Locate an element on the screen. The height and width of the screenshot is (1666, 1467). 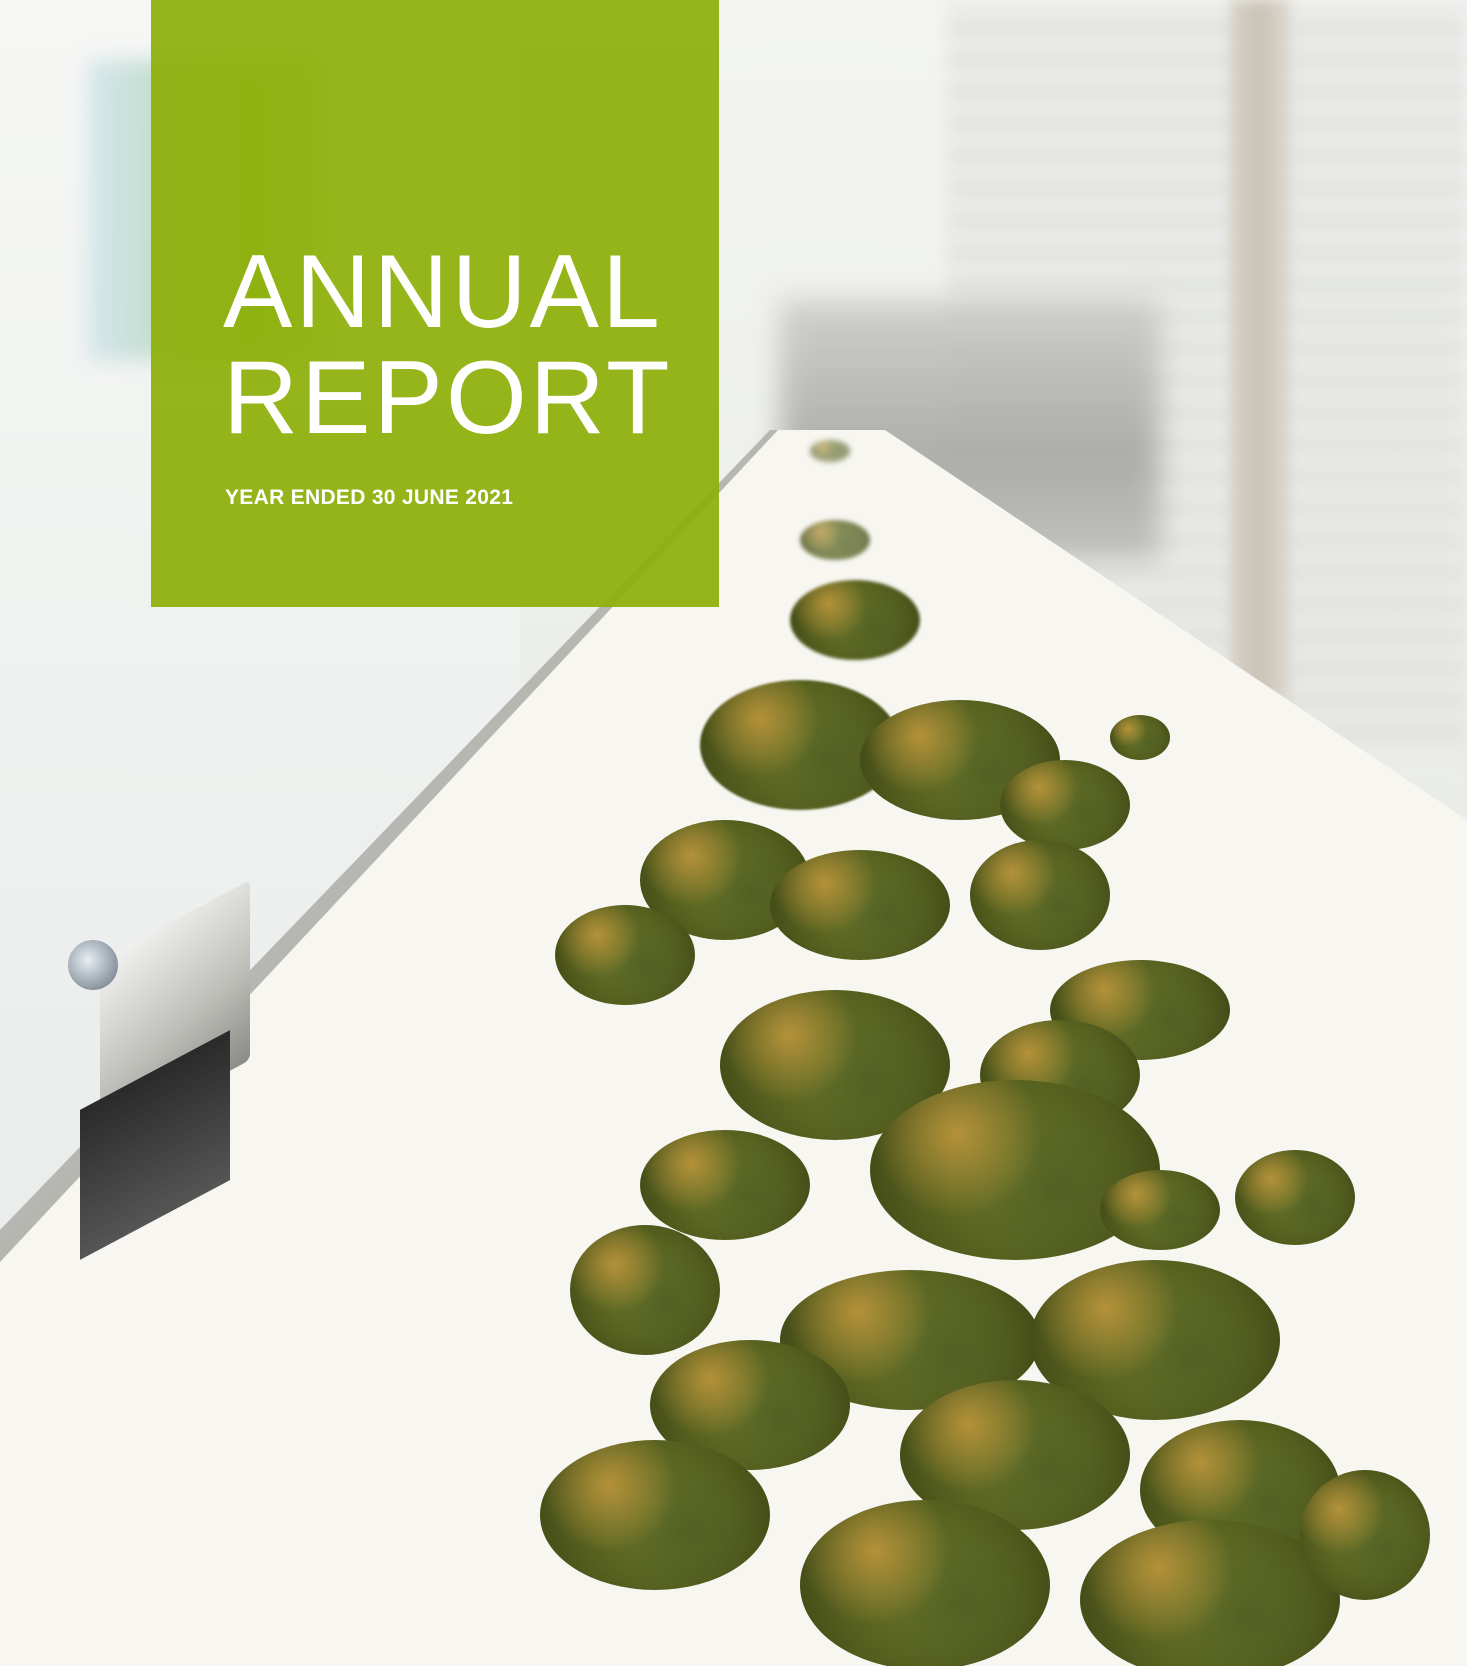
clamp-bolt is located at coordinates (93, 965).